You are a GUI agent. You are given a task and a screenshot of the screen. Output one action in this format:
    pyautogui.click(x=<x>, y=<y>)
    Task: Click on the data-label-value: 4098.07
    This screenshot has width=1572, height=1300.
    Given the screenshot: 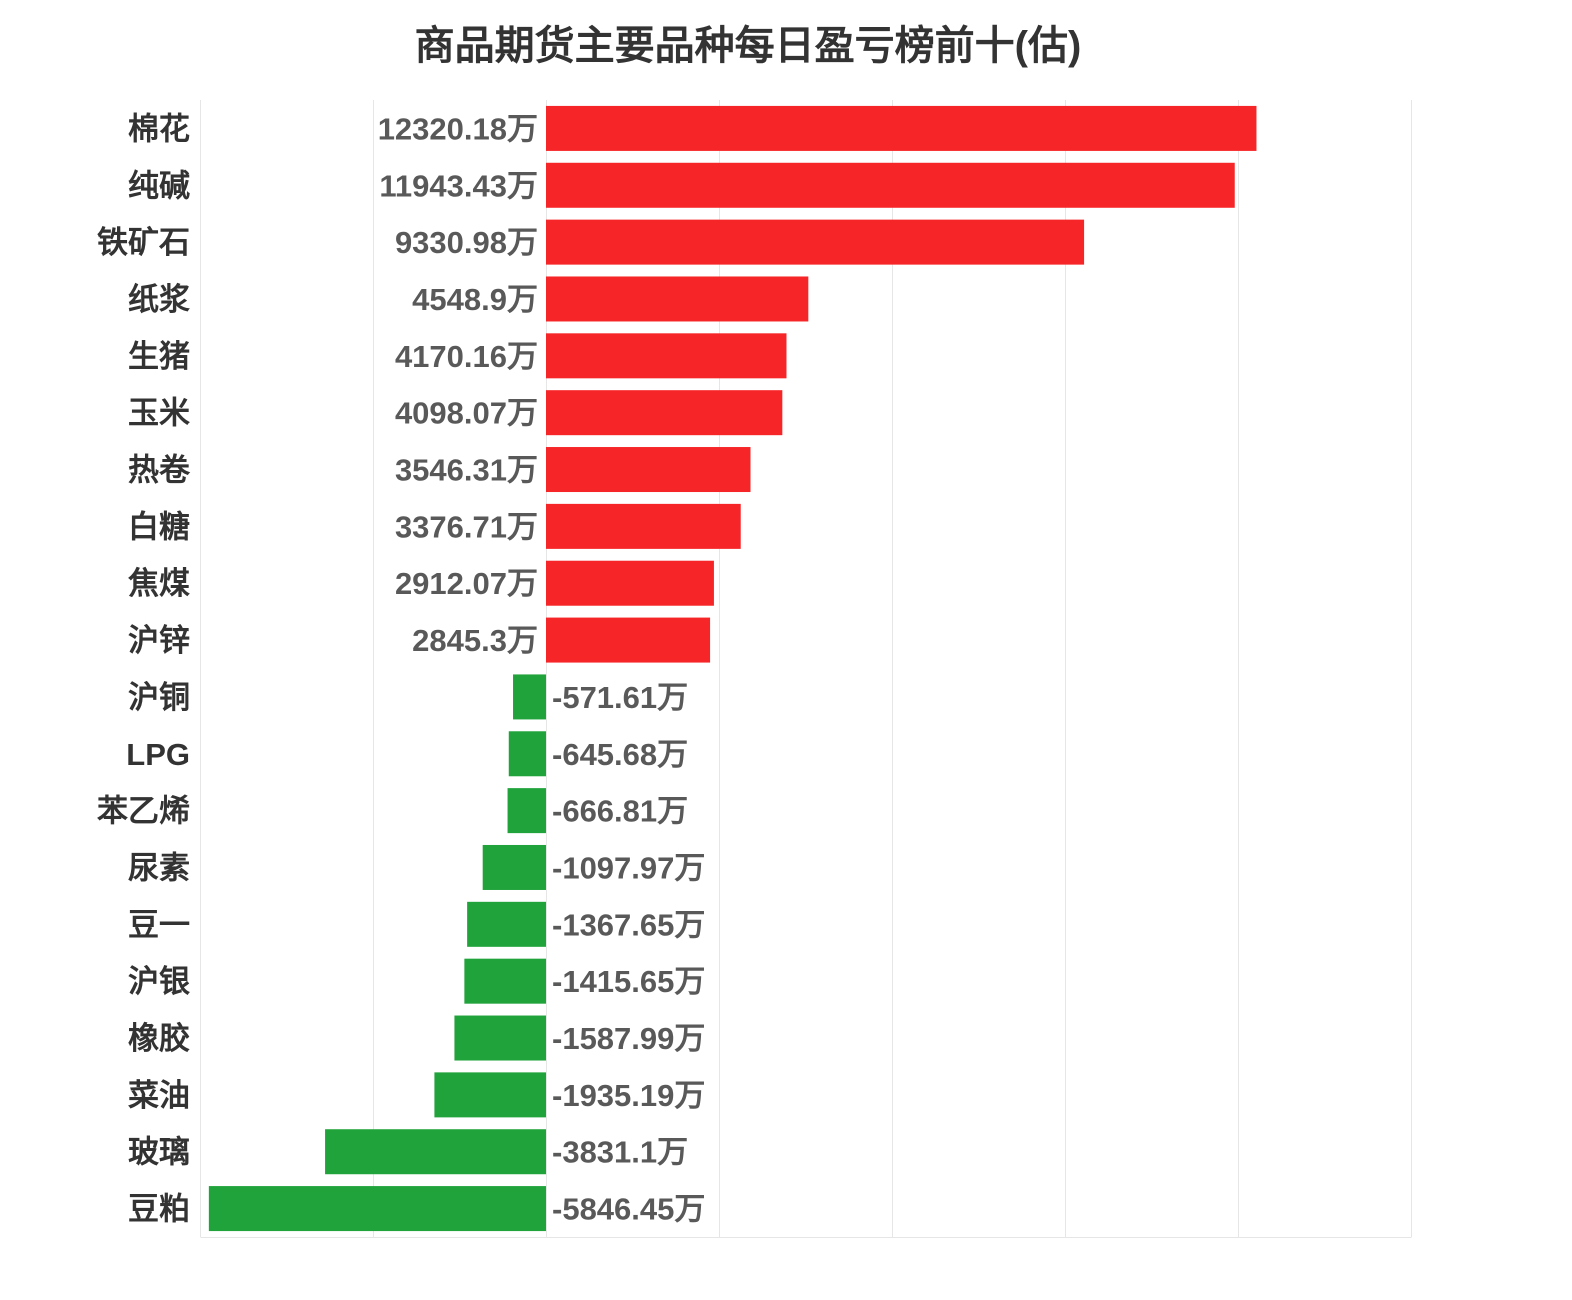 What is the action you would take?
    pyautogui.click(x=451, y=413)
    